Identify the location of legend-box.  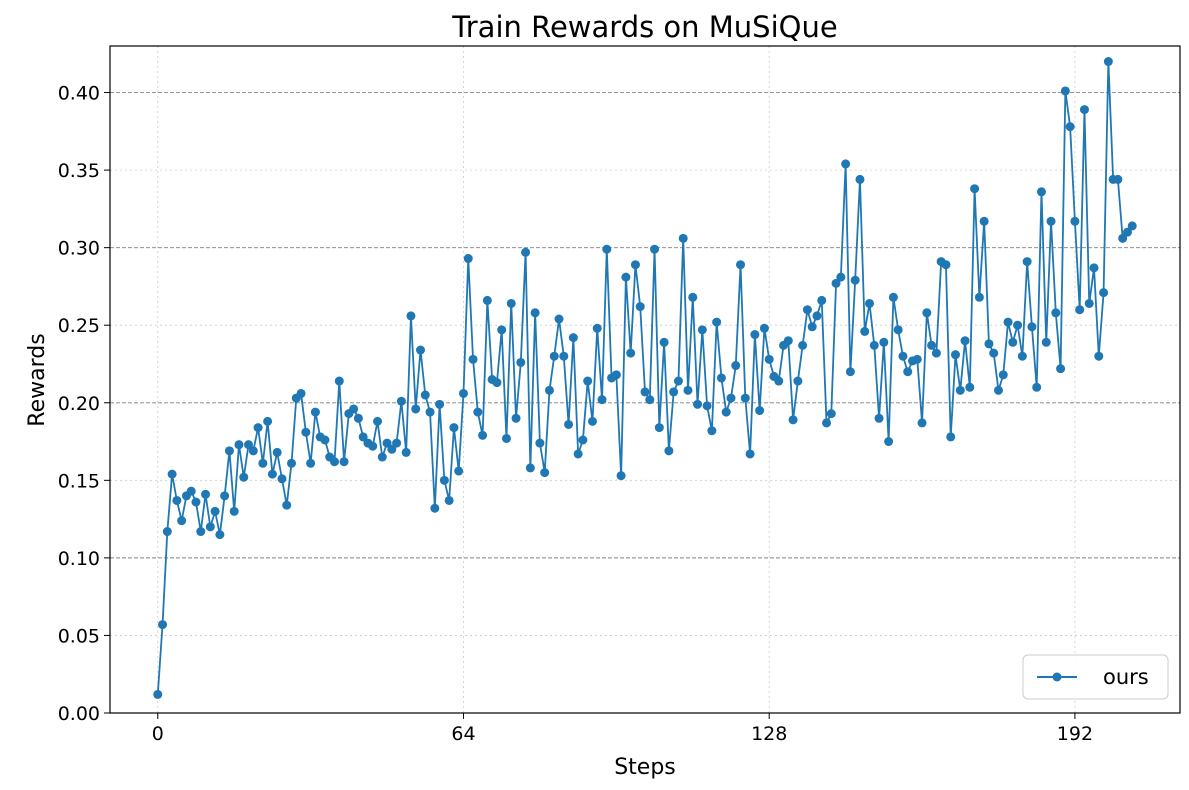
(1095, 677).